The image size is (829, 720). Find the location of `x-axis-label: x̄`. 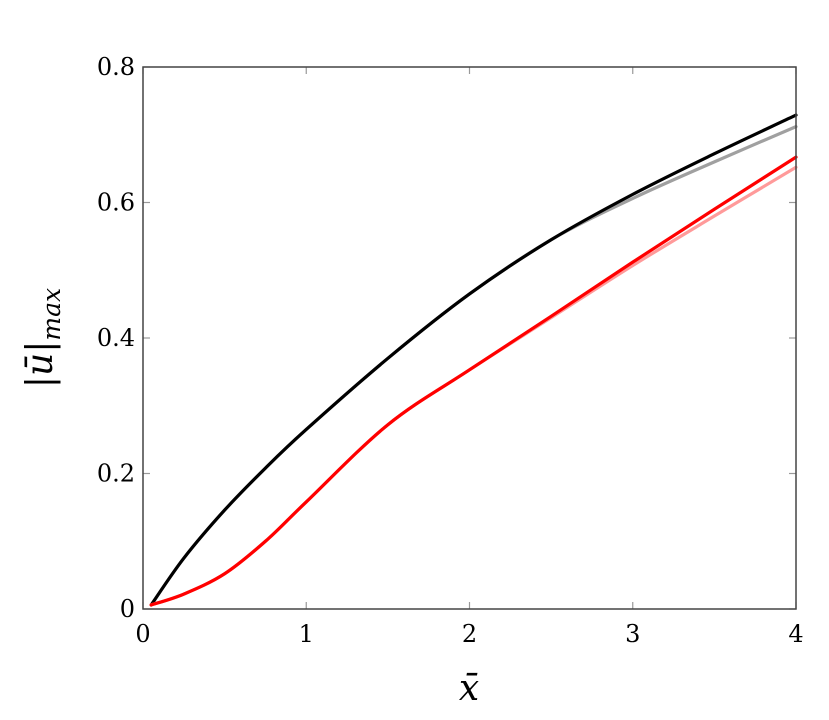

x-axis-label: x̄ is located at coordinates (469, 688).